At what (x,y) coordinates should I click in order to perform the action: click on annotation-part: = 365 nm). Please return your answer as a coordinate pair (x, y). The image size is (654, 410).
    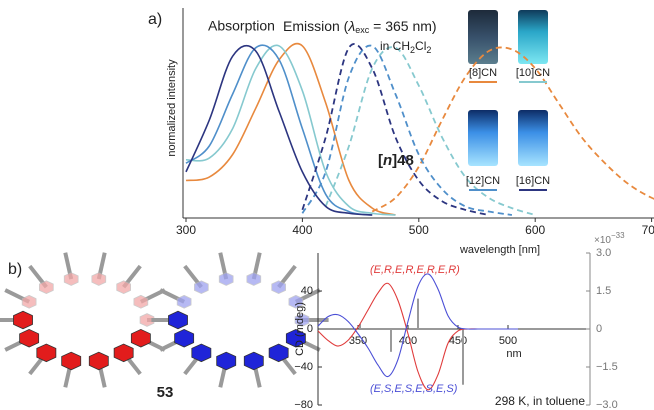
    Looking at the image, I should click on (402, 26).